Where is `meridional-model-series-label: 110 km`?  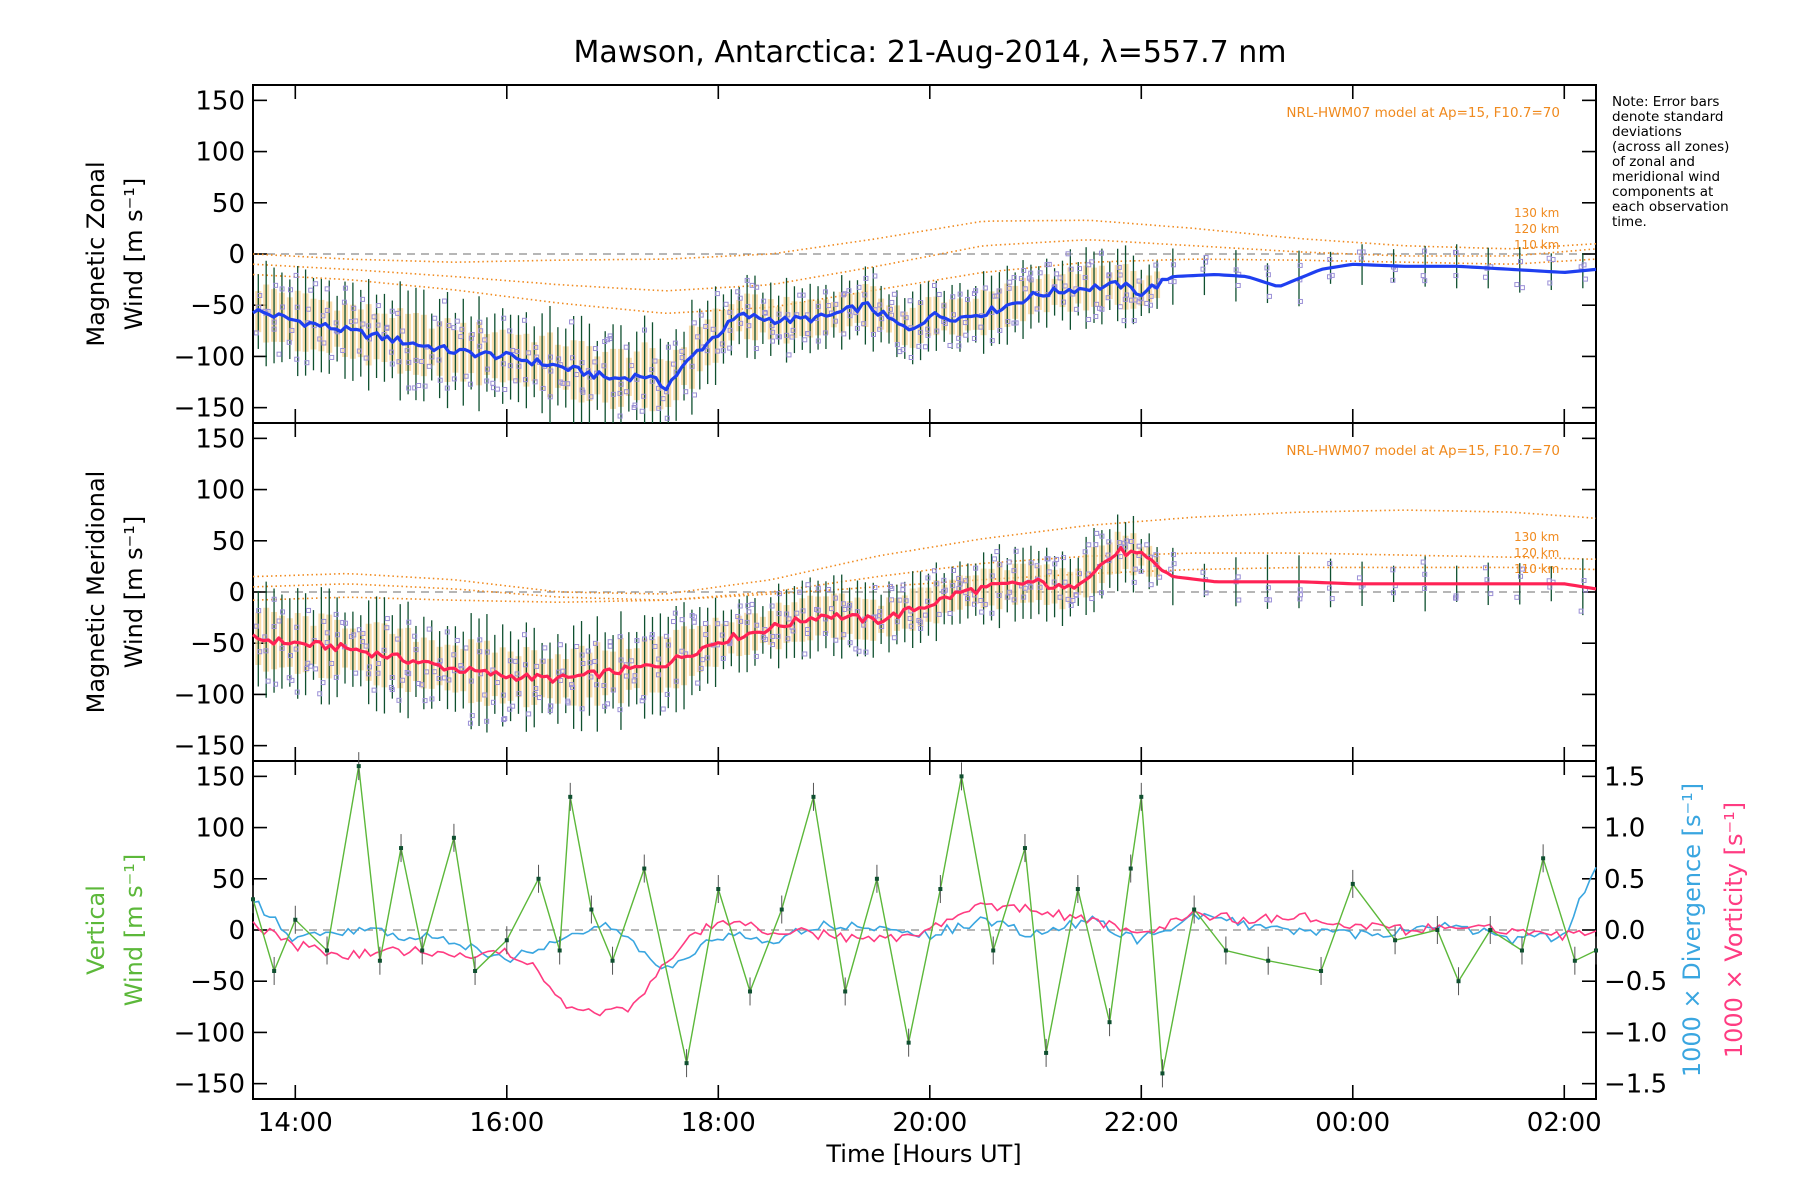
meridional-model-series-label: 110 km is located at coordinates (1536, 569).